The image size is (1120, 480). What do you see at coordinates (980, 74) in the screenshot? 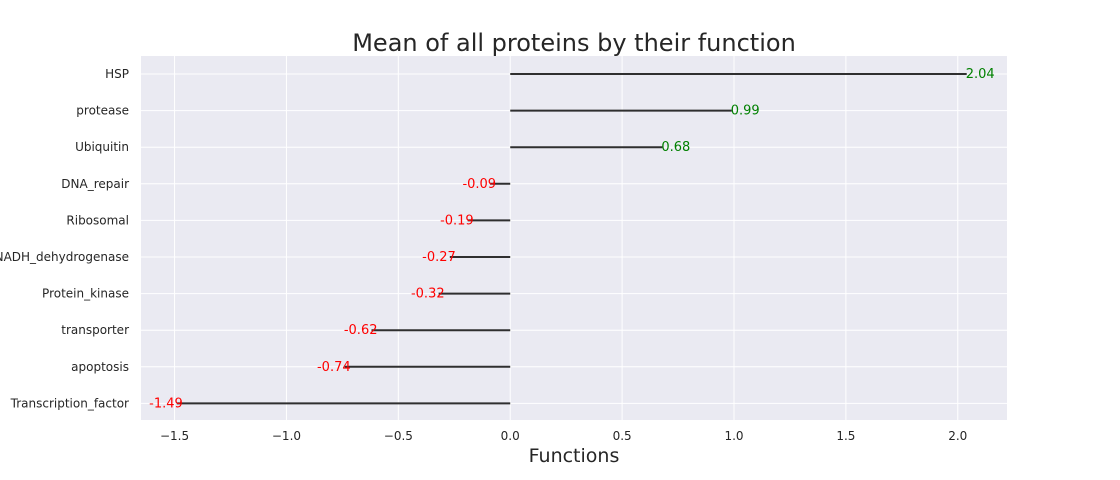
I see `data-label-HSP: 2.04` at bounding box center [980, 74].